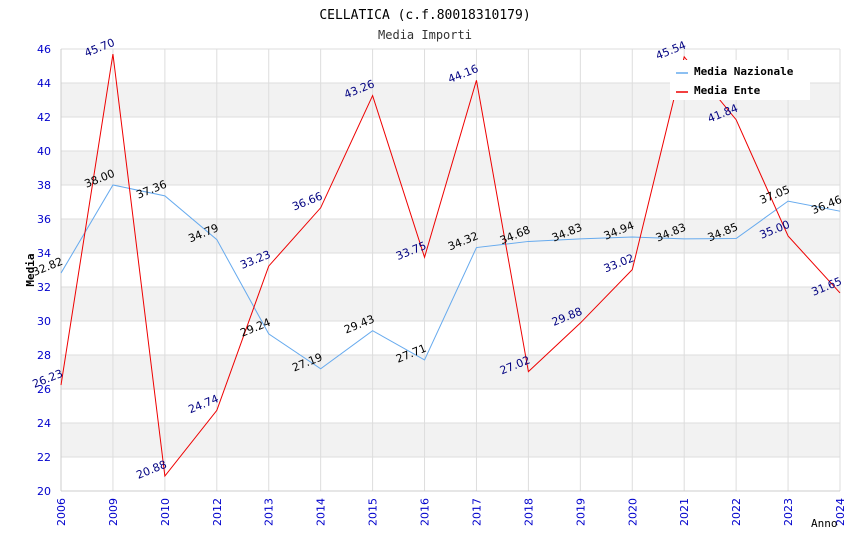 The height and width of the screenshot is (550, 850). I want to click on legend: Media Nazionale Media Ente, so click(740, 80).